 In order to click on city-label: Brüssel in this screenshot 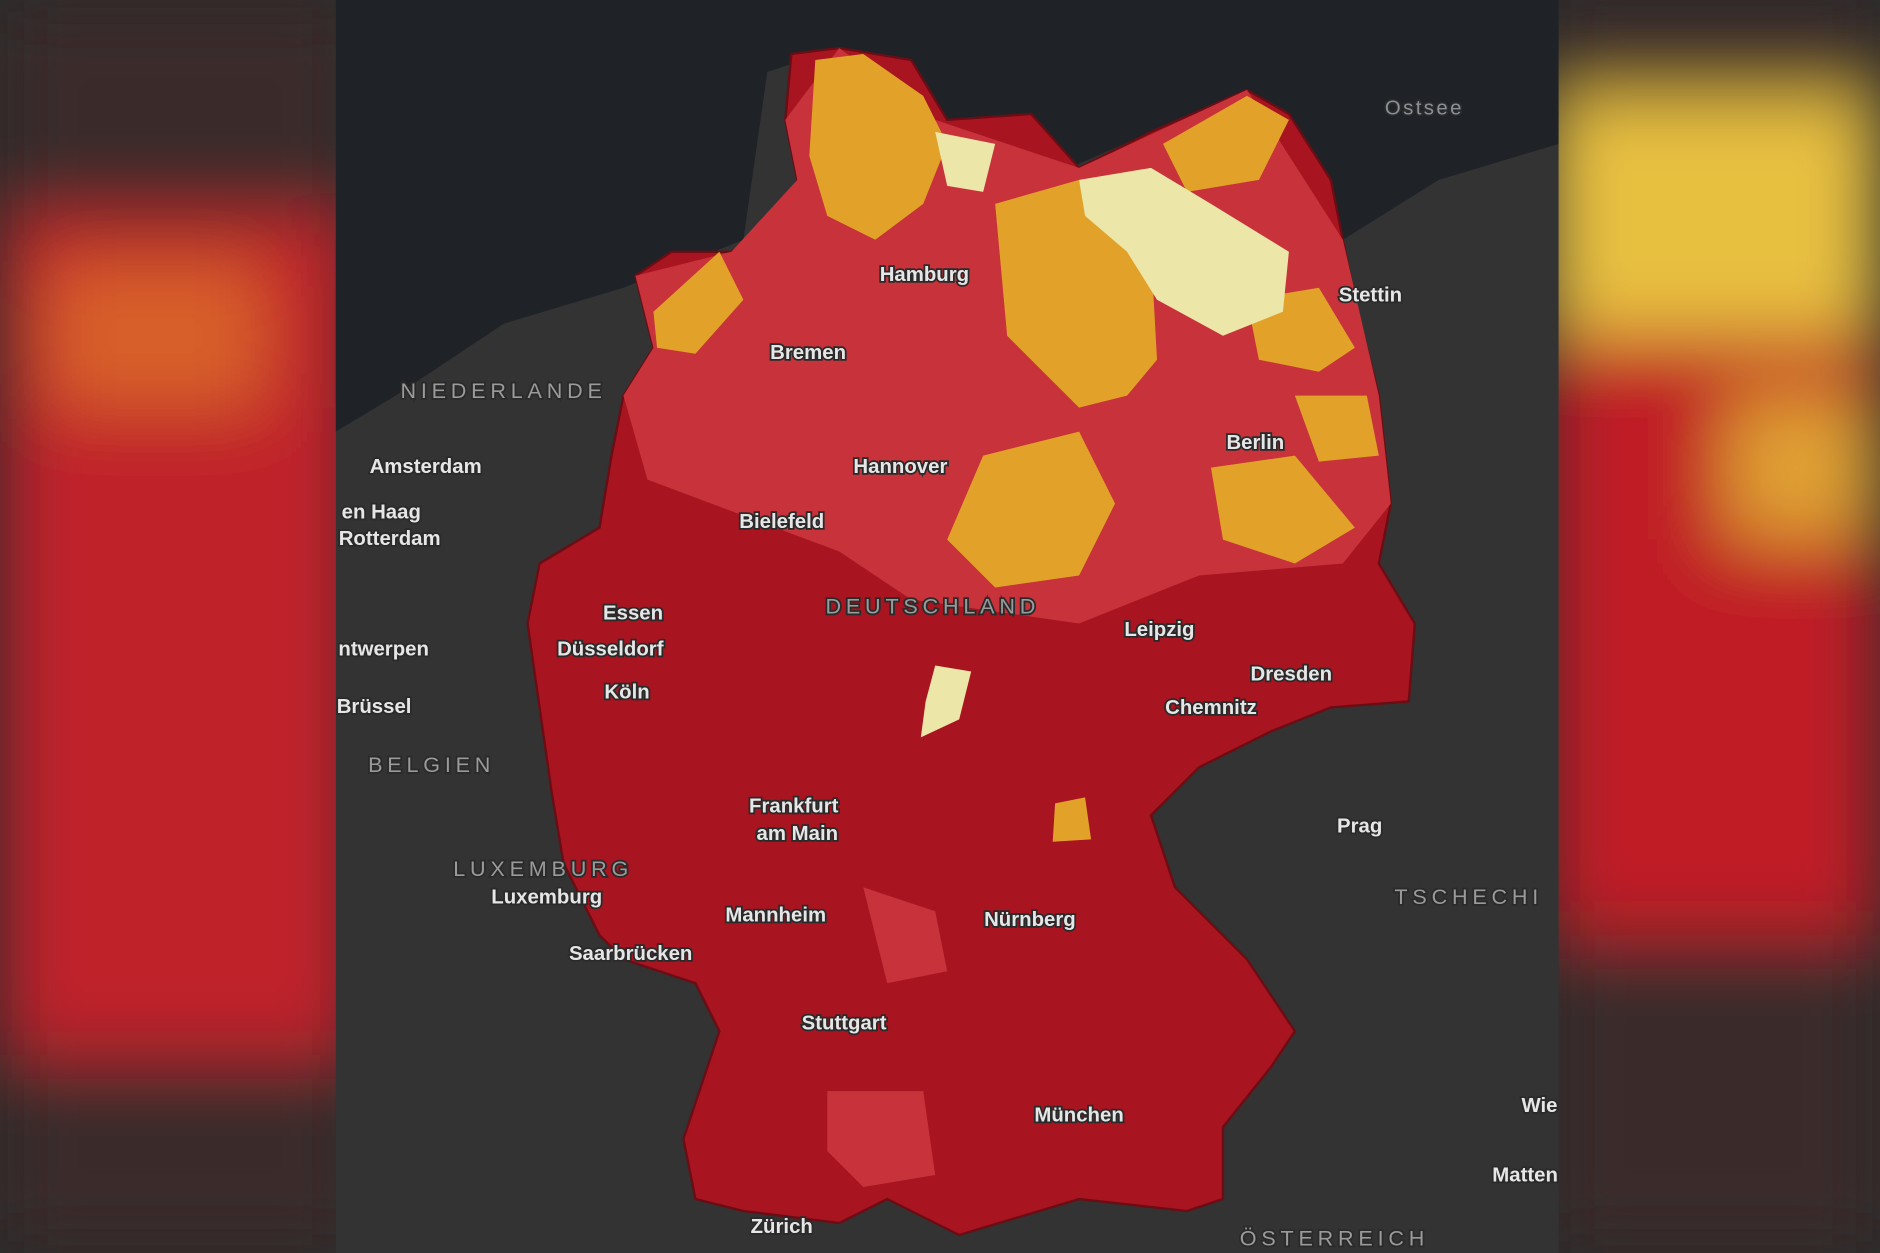, I will do `click(374, 707)`.